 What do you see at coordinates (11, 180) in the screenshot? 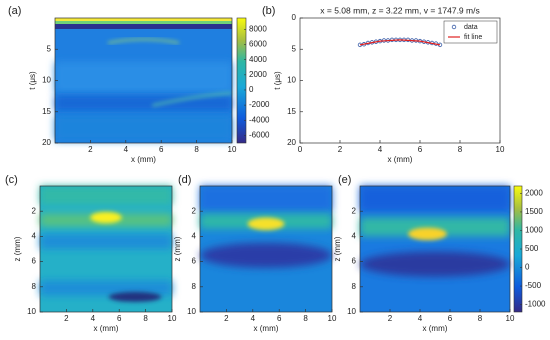
I see `panel-label: (c)` at bounding box center [11, 180].